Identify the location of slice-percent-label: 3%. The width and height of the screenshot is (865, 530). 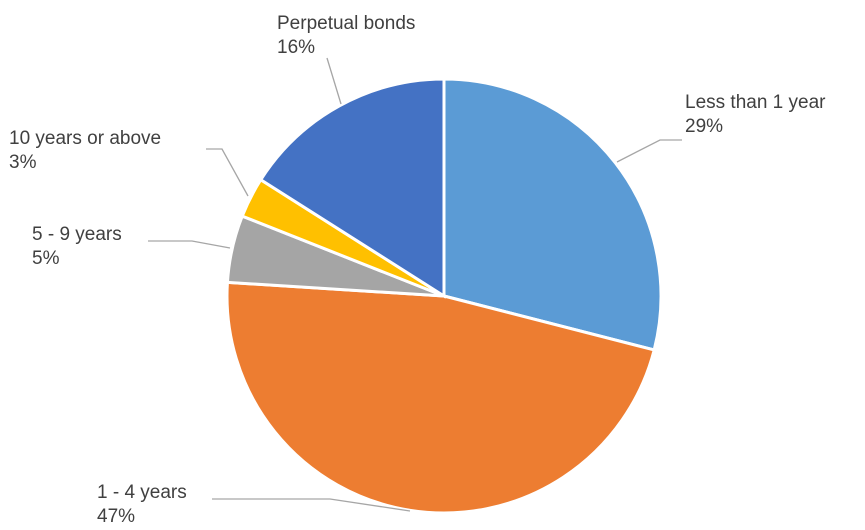
(23, 162).